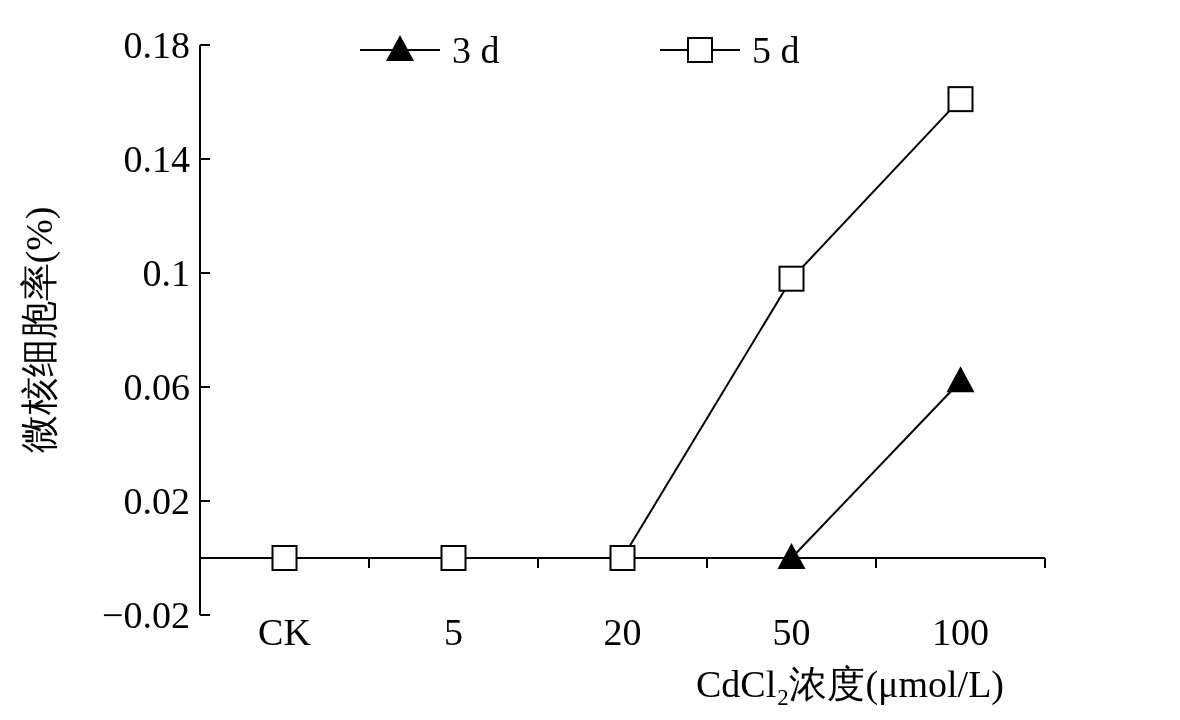  I want to click on x-tick-label: 100, so click(960, 632).